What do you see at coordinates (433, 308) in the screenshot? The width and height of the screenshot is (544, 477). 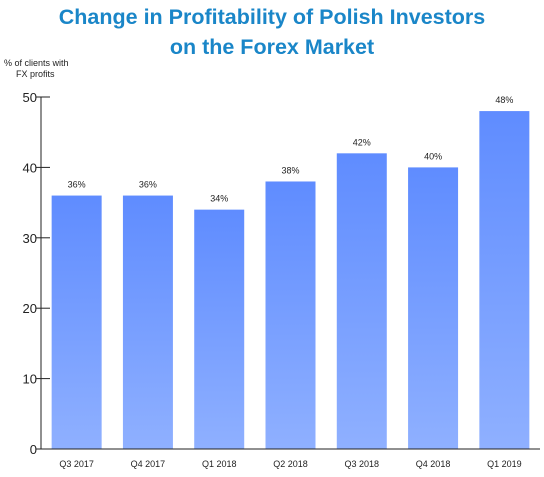 I see `bar-q4-2018` at bounding box center [433, 308].